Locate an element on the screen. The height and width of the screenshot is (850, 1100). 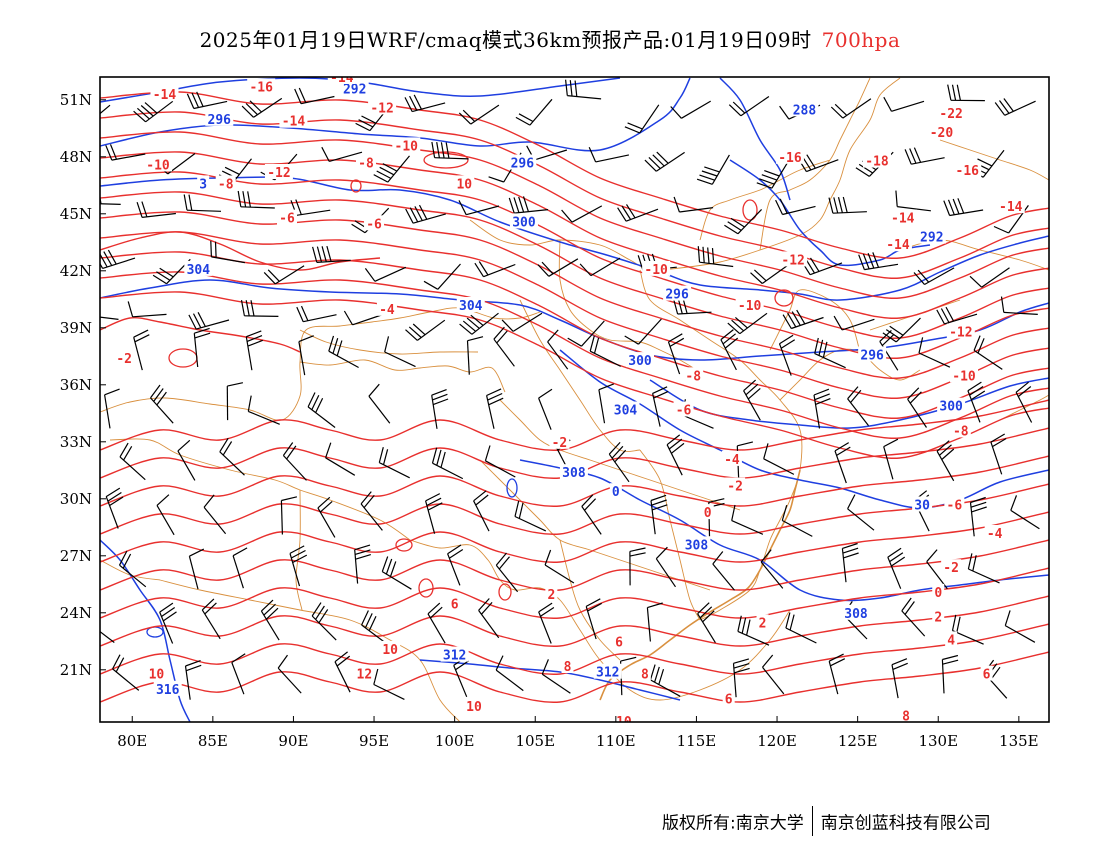
temperature-label: 6 is located at coordinates (986, 674).